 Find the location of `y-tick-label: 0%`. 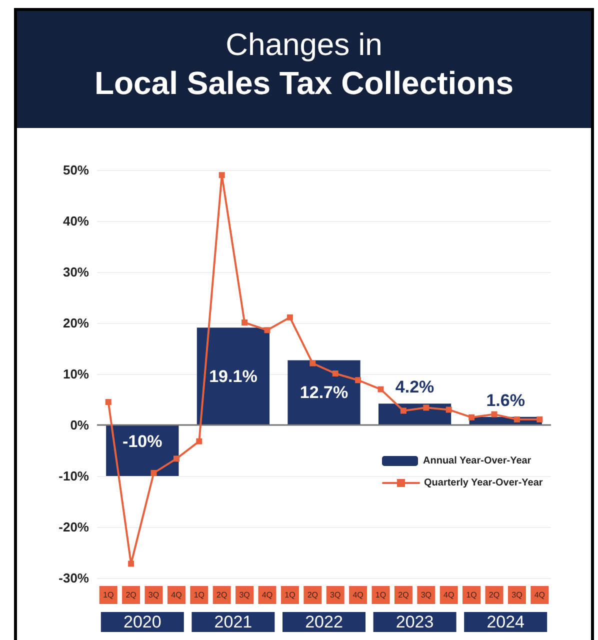

y-tick-label: 0% is located at coordinates (80, 425).